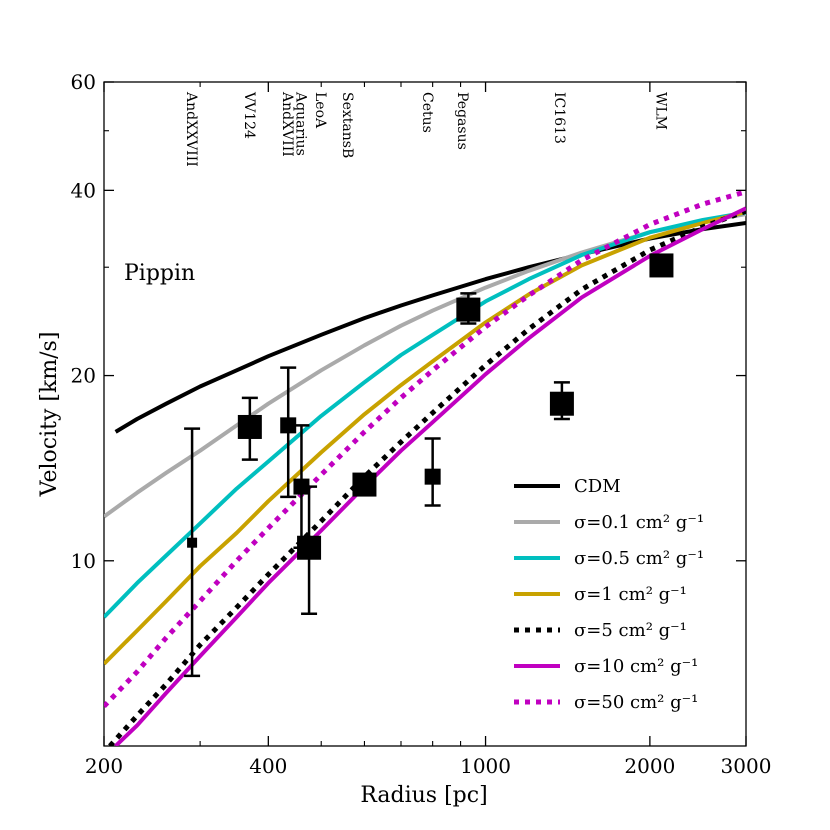 The height and width of the screenshot is (830, 830). What do you see at coordinates (639, 522) in the screenshot?
I see `legend-label-1: σ=0.1 cm² g⁻¹` at bounding box center [639, 522].